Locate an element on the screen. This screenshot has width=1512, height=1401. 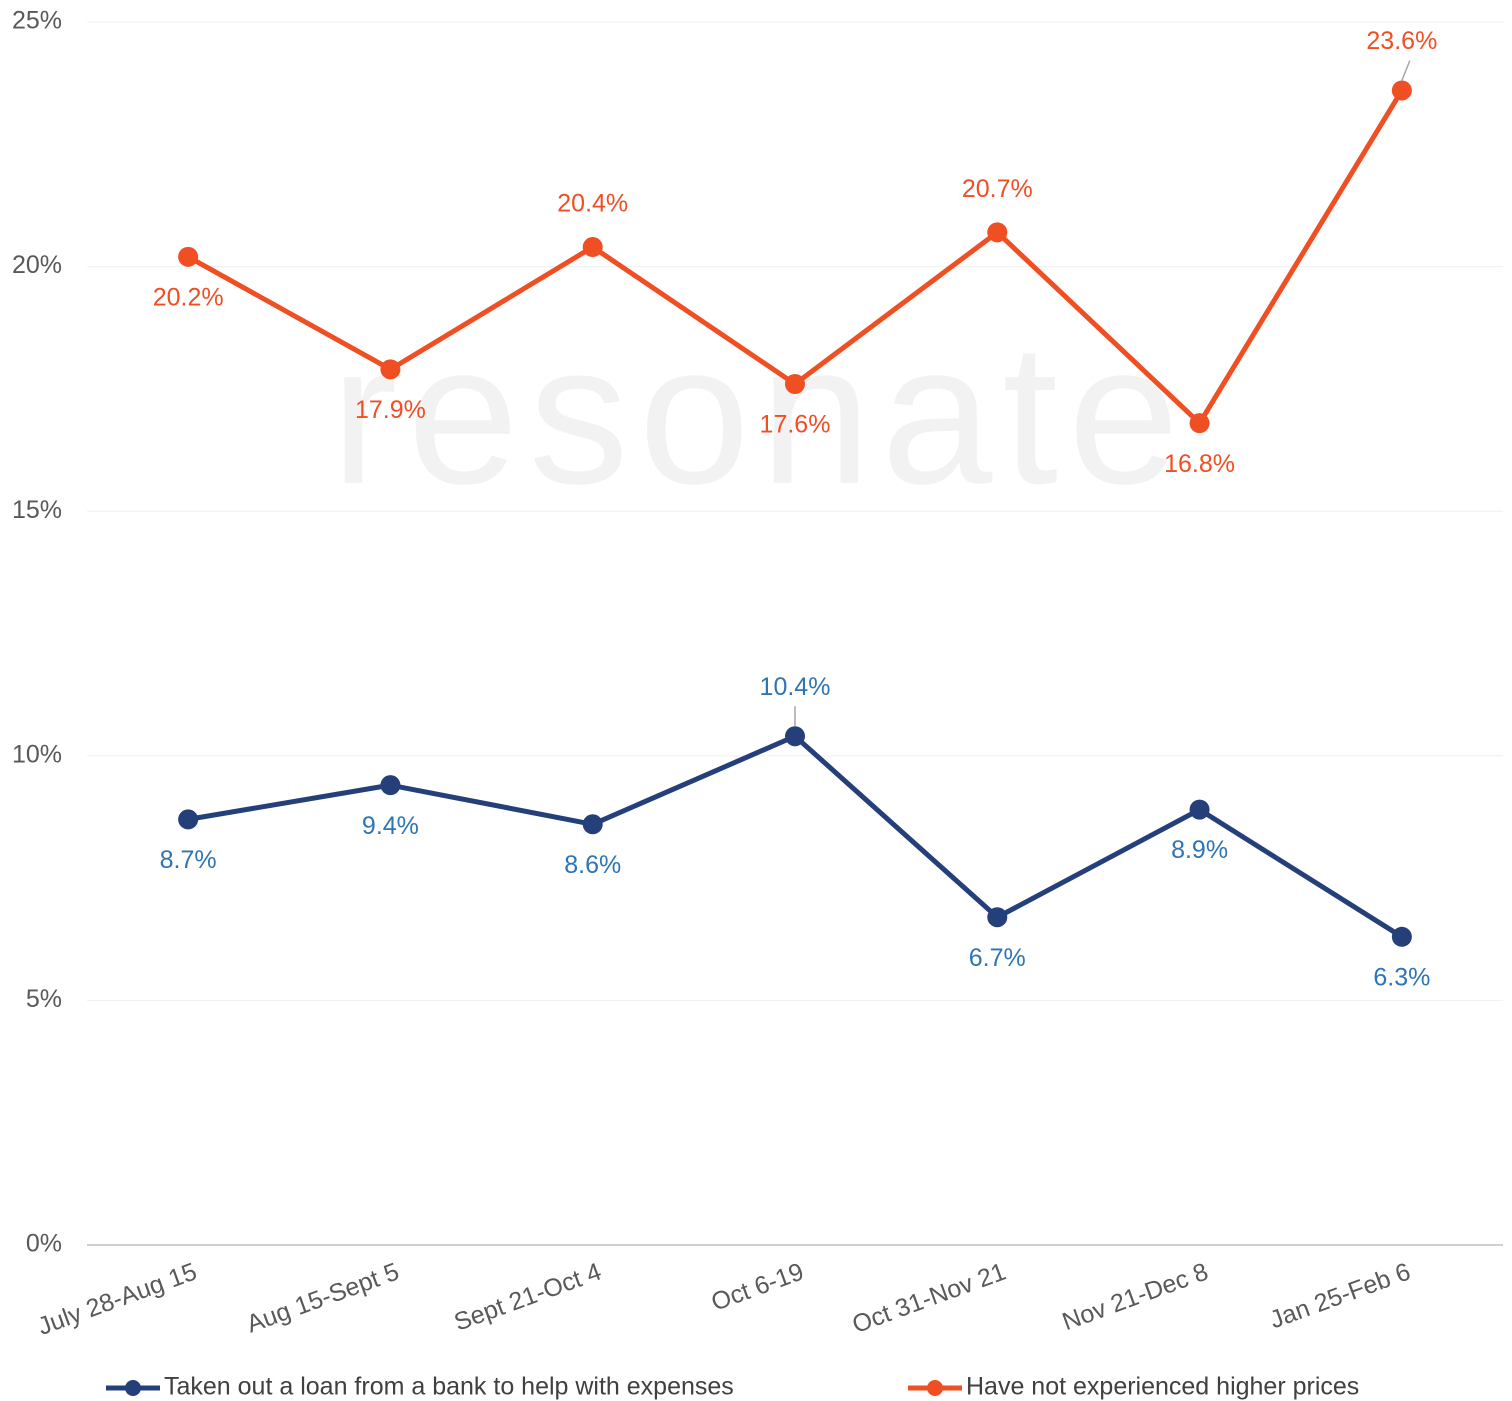
x-tick-label: Sept 21-Oct 4 is located at coordinates (528, 1297).